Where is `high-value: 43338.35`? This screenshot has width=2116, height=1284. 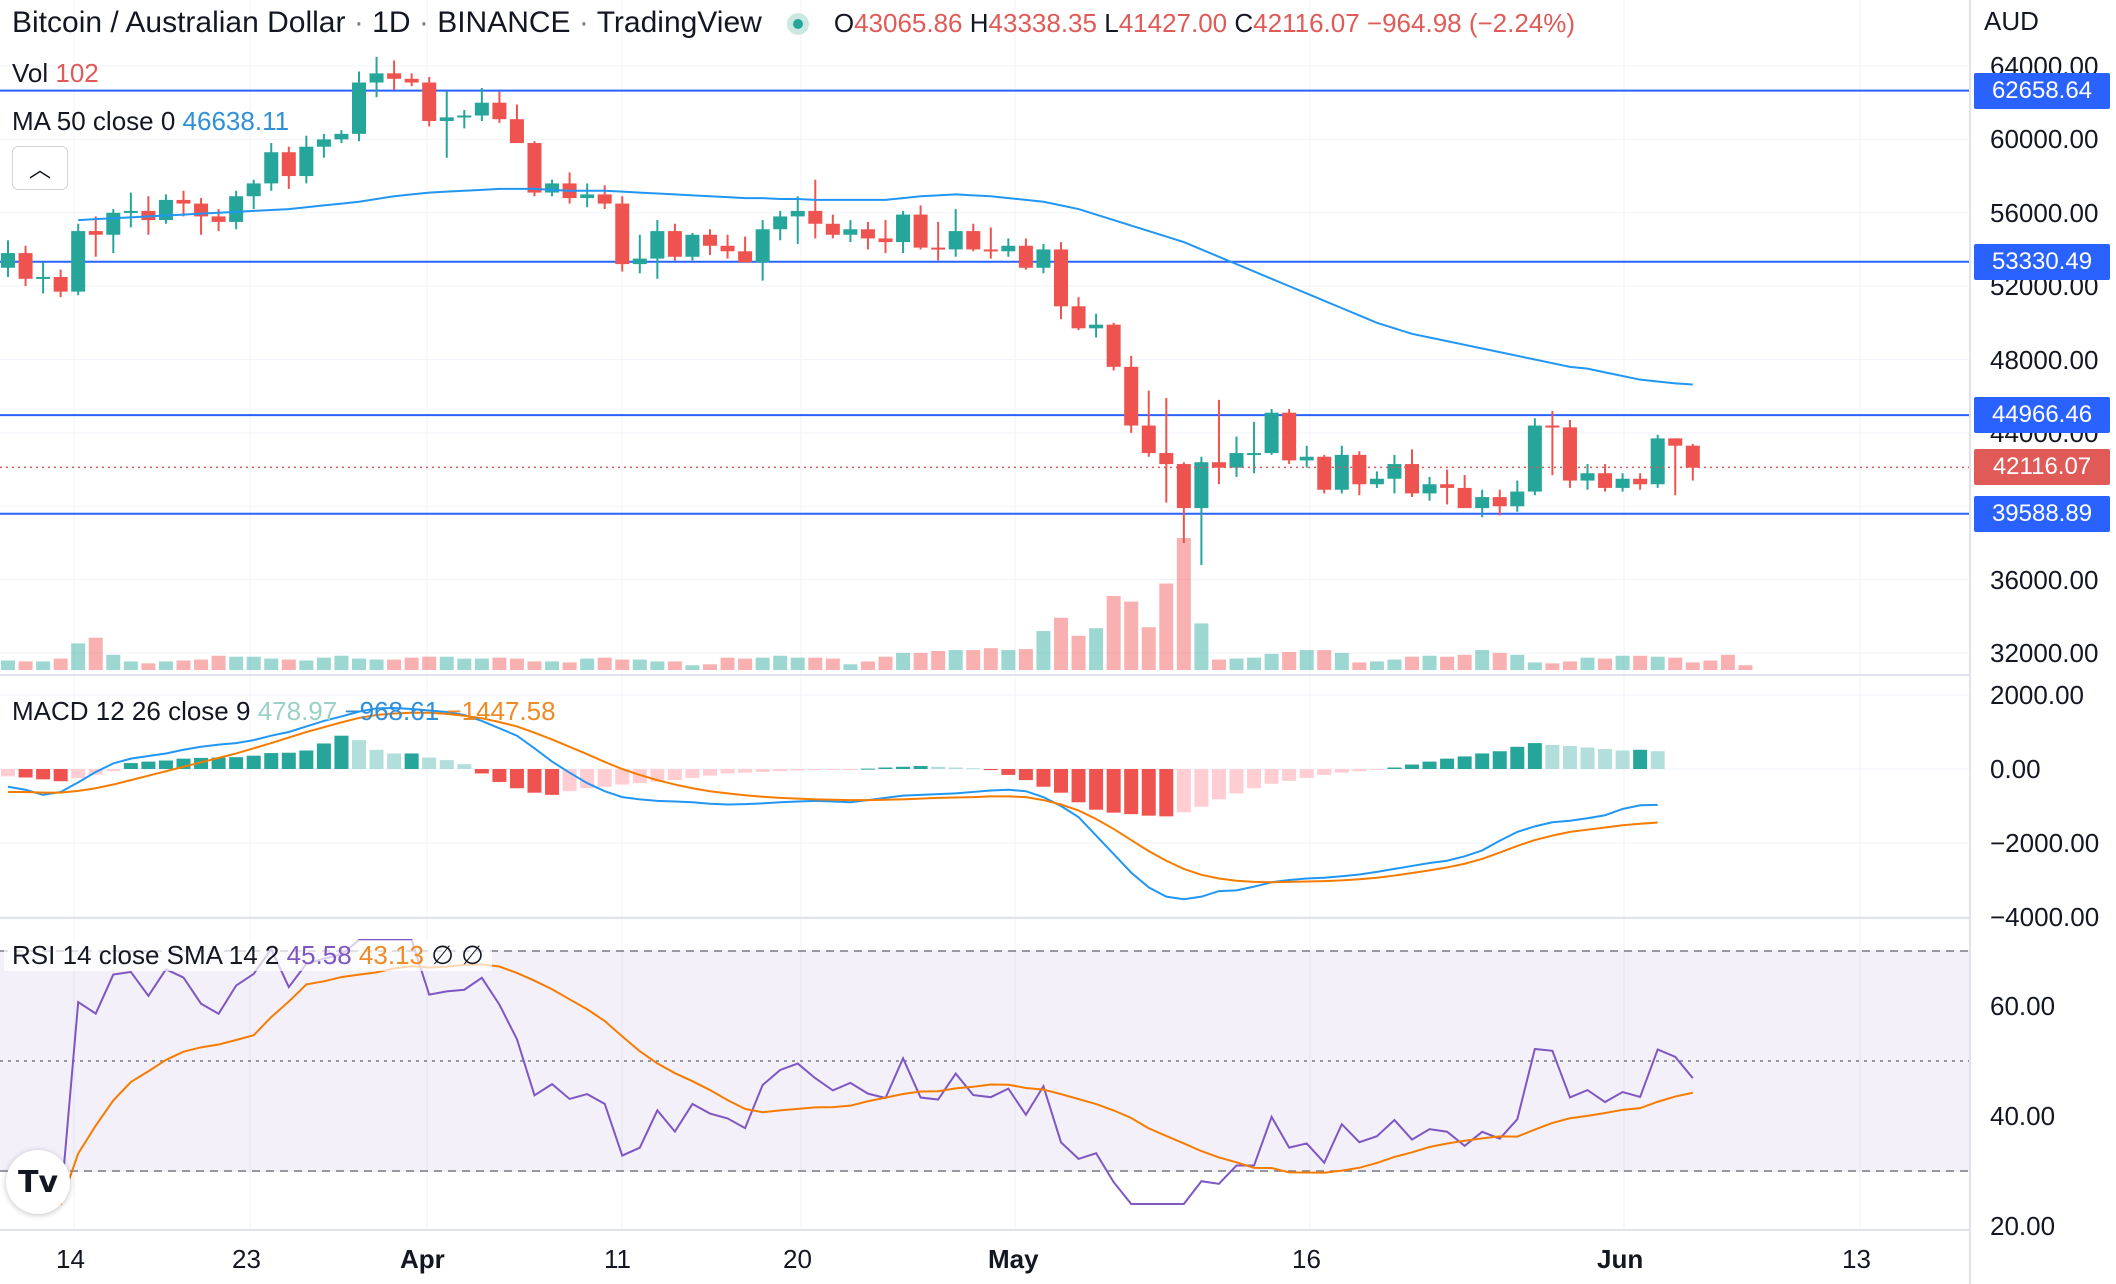 high-value: 43338.35 is located at coordinates (1042, 23).